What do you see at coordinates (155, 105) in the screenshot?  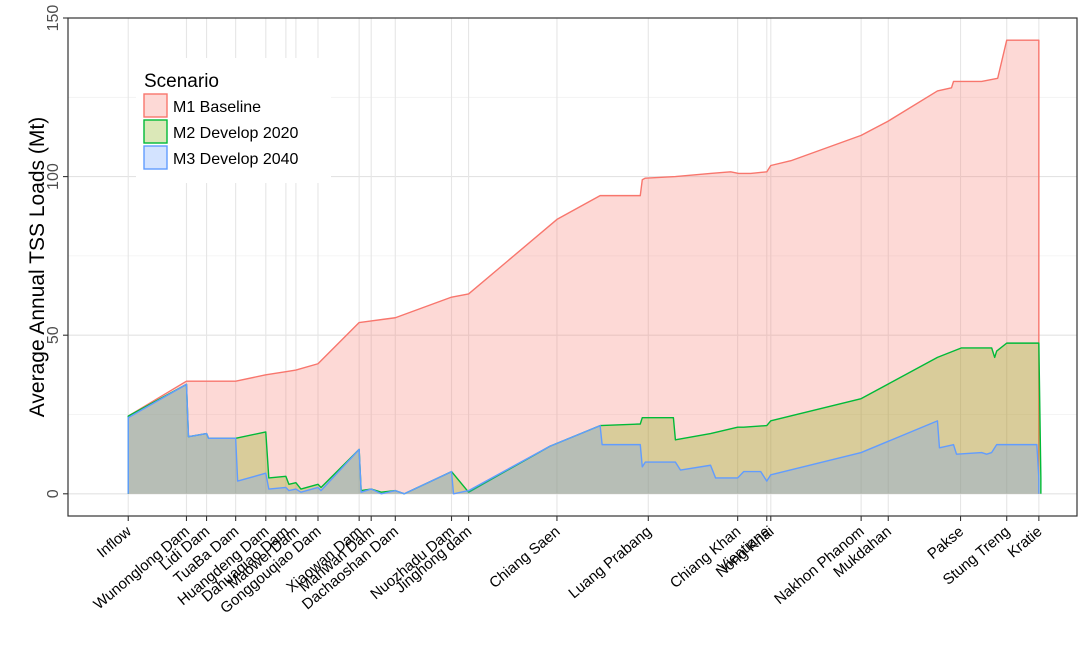 I see `legend-key-m1-baseline` at bounding box center [155, 105].